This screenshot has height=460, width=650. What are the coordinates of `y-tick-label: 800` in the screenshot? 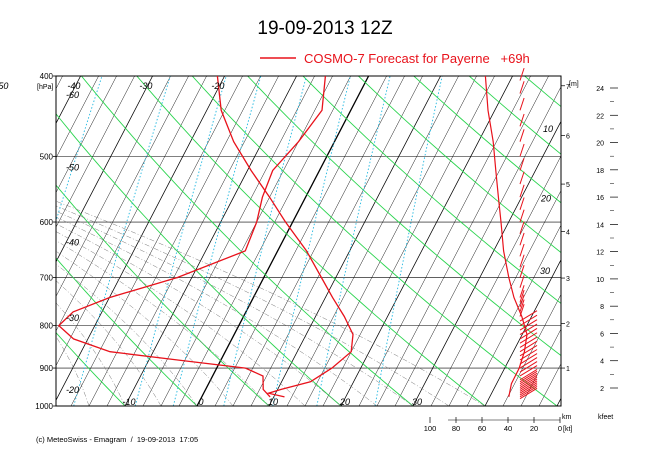 It's located at (47, 326).